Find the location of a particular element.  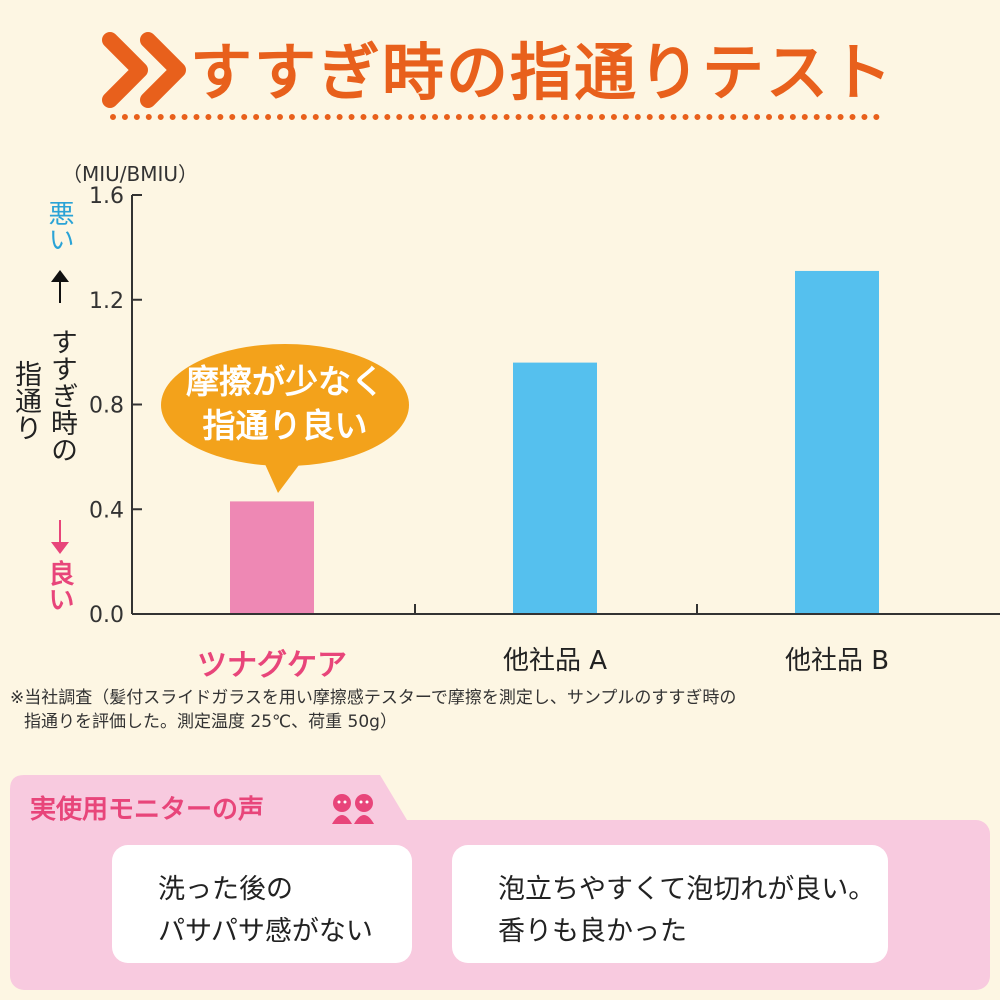

category-label-0: ツナグケア is located at coordinates (272, 665).